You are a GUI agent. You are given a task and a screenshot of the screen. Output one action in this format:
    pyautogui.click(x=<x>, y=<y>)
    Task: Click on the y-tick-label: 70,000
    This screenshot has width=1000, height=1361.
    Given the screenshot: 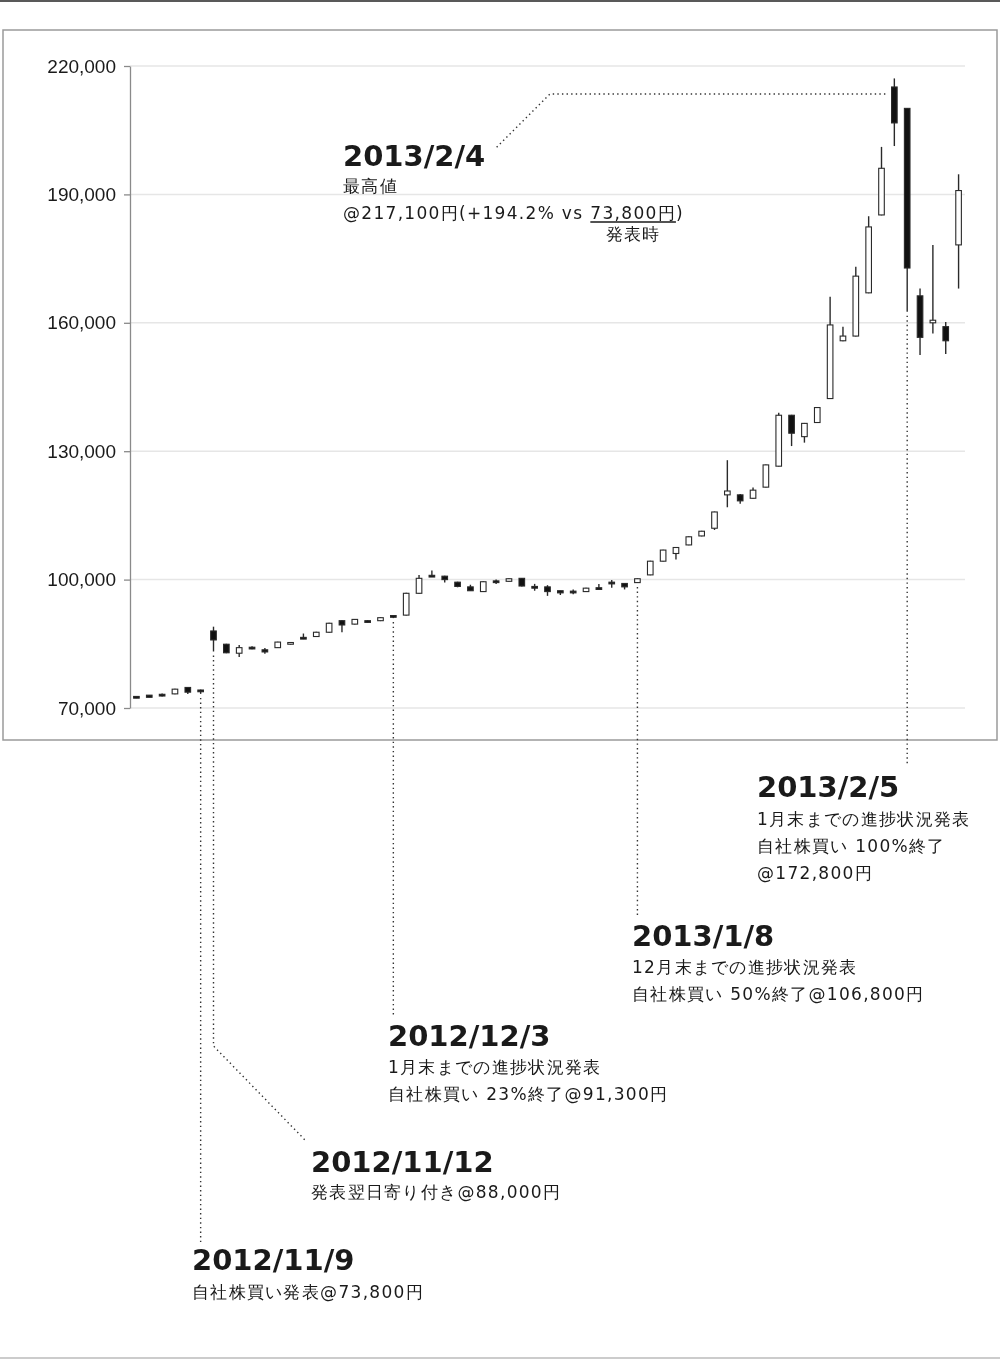 What is the action you would take?
    pyautogui.click(x=86, y=708)
    